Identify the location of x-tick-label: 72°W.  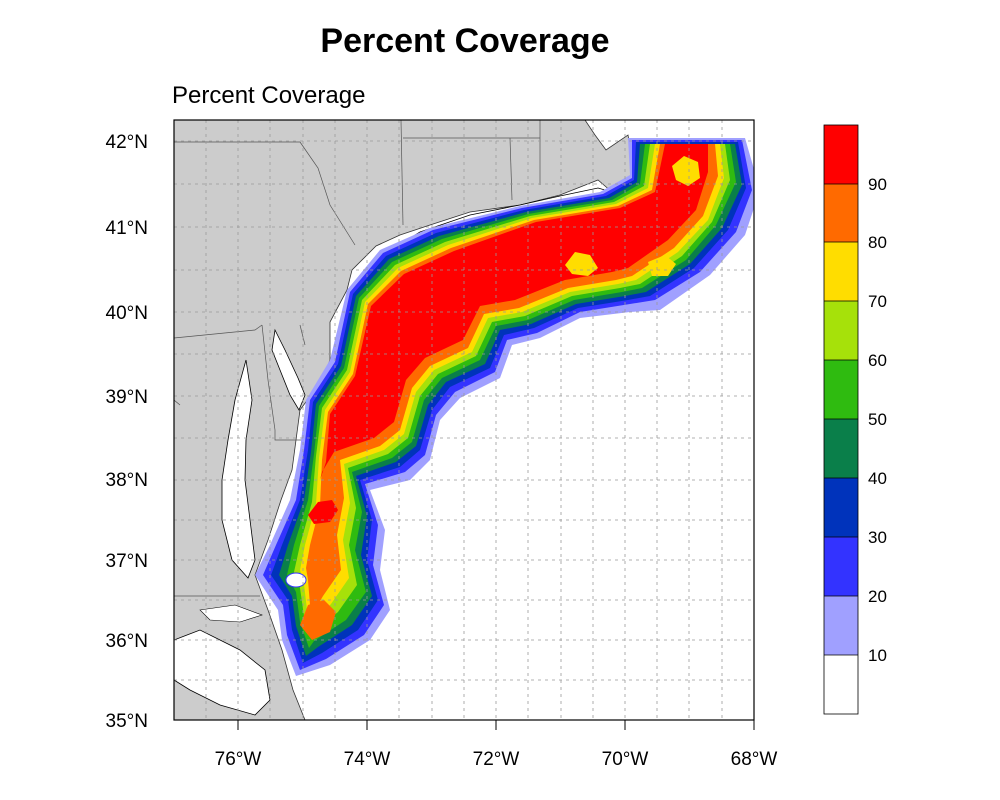
(496, 759).